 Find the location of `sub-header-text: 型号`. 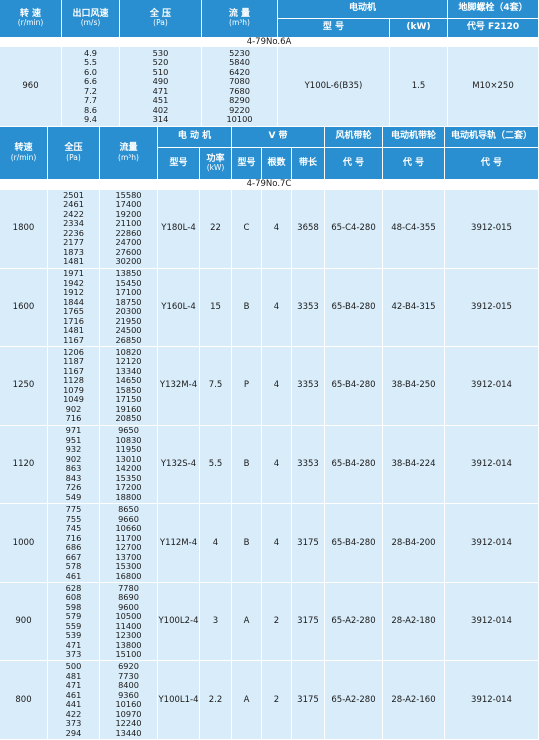

sub-header-text: 型号 is located at coordinates (246, 162).